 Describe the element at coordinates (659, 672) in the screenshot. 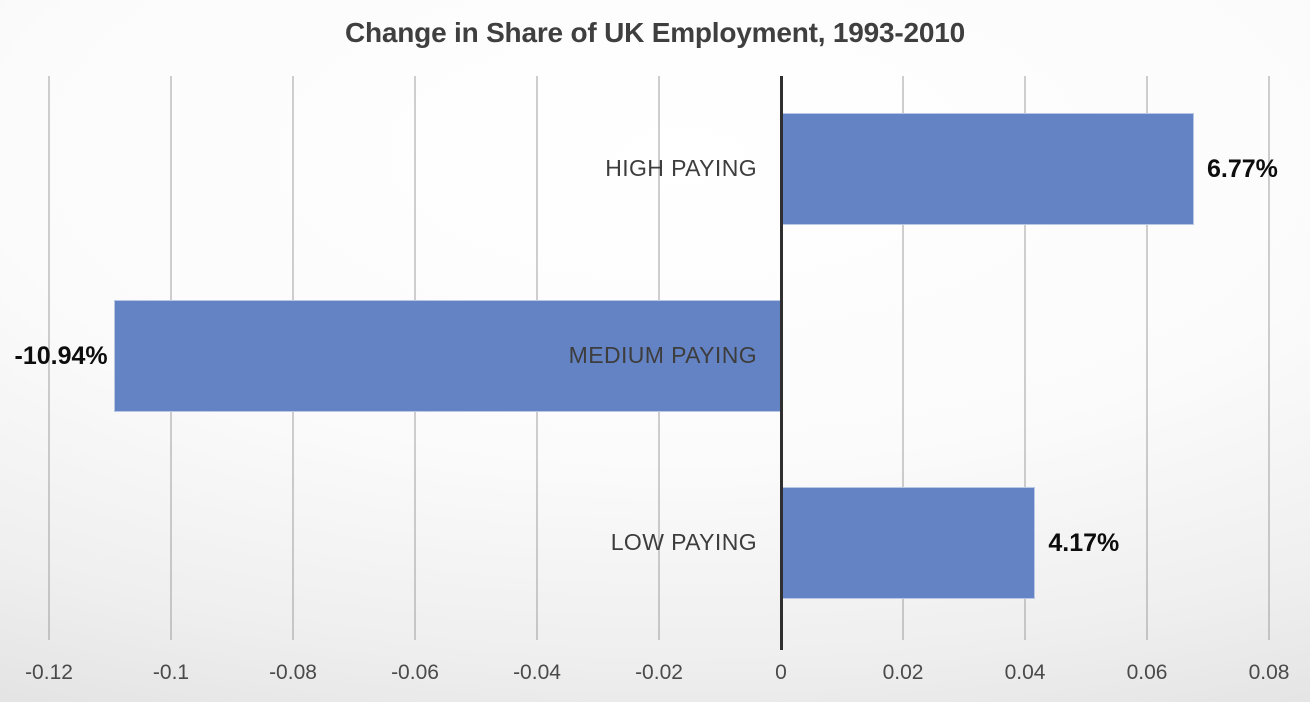

I see `x-tick-label--0.02: -0.02` at that location.